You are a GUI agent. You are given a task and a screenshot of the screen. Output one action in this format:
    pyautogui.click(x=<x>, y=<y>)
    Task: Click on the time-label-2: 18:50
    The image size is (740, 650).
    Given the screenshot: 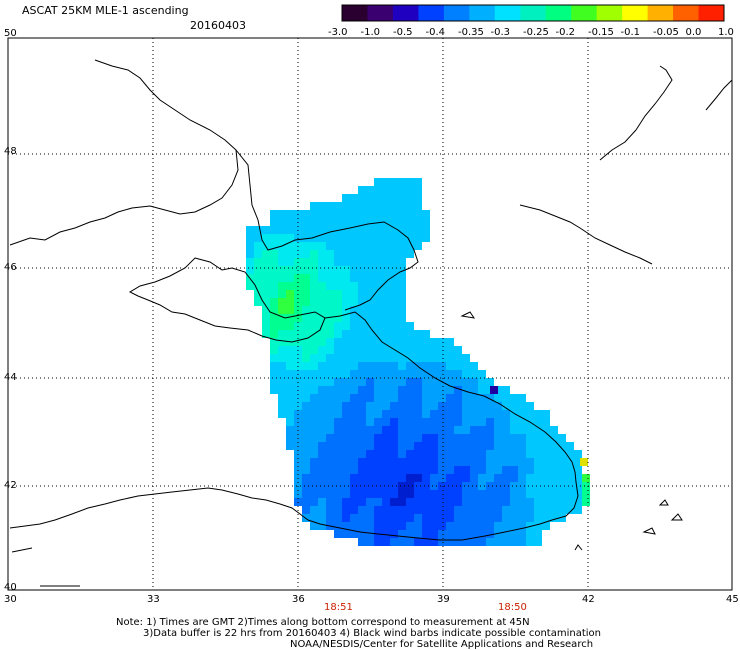 What is the action you would take?
    pyautogui.click(x=512, y=607)
    